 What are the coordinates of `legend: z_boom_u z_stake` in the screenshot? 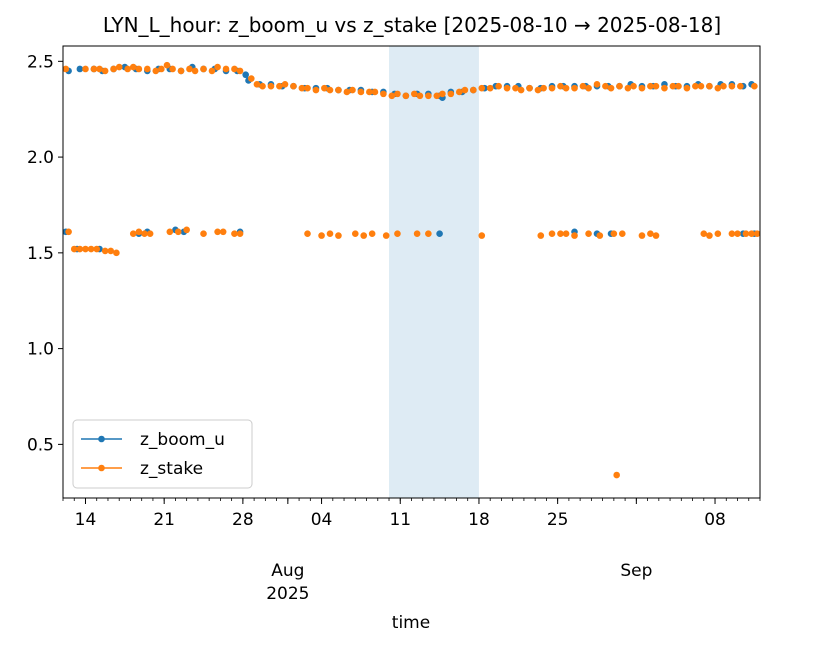 It's located at (162, 454).